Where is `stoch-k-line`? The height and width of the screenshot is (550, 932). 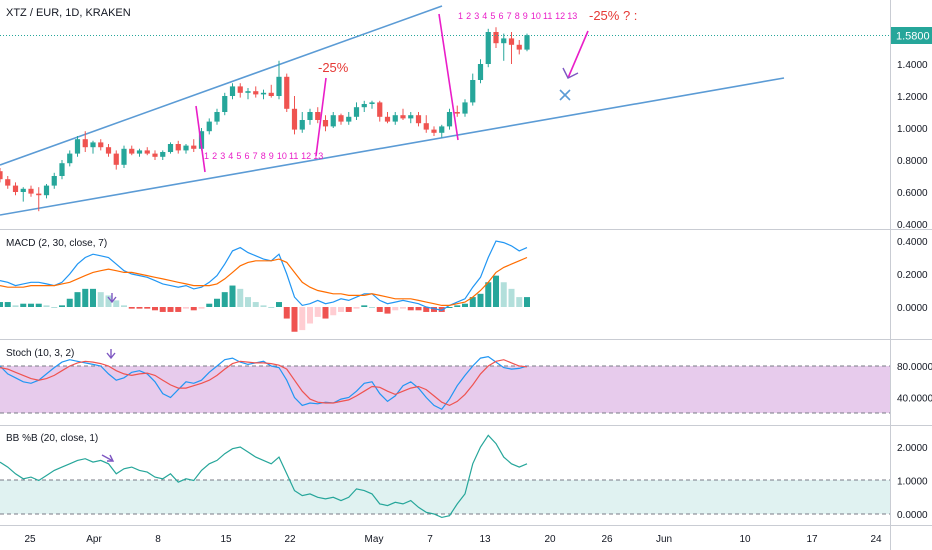 stoch-k-line is located at coordinates (264, 383).